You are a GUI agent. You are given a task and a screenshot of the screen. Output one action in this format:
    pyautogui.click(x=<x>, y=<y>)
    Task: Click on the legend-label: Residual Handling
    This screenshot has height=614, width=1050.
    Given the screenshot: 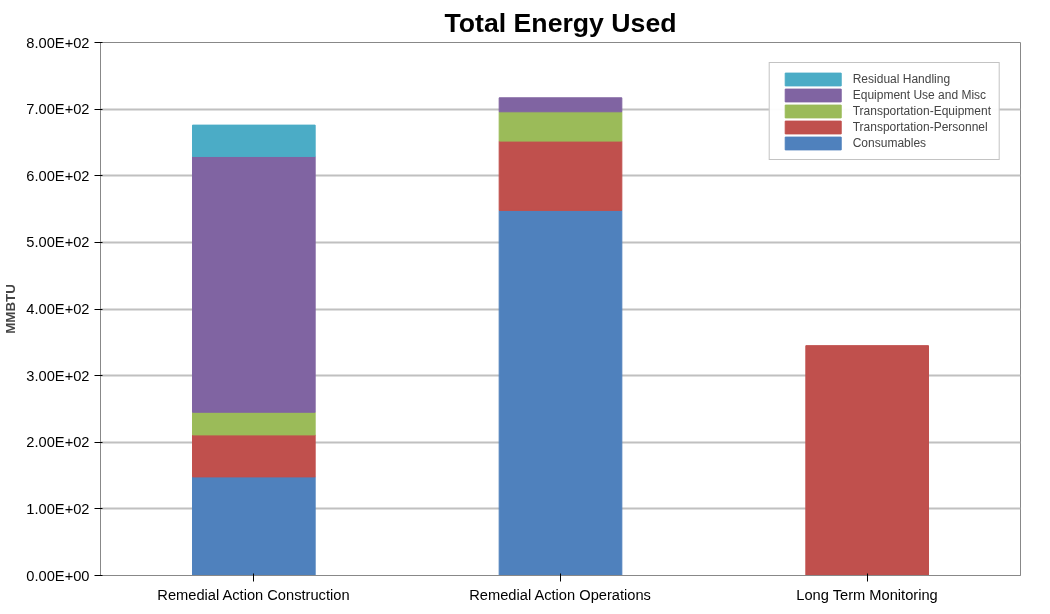 What is the action you would take?
    pyautogui.click(x=901, y=79)
    